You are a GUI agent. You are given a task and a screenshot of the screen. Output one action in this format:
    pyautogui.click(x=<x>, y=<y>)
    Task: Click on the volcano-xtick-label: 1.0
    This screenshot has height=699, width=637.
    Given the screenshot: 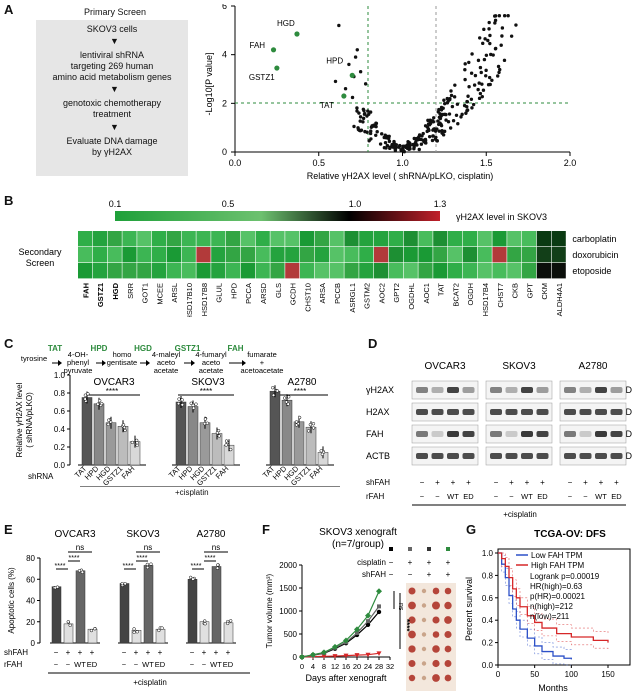 What is the action you would take?
    pyautogui.click(x=402, y=163)
    